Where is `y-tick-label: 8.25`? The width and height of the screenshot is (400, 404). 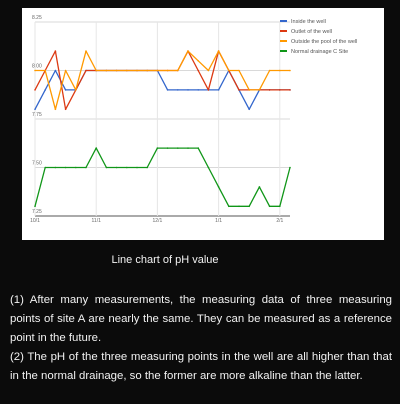
y-tick-label: 8.25 is located at coordinates (37, 18).